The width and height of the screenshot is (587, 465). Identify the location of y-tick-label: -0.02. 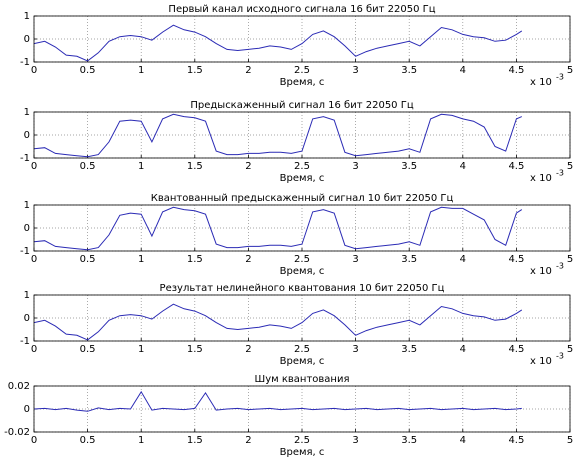
(17, 432).